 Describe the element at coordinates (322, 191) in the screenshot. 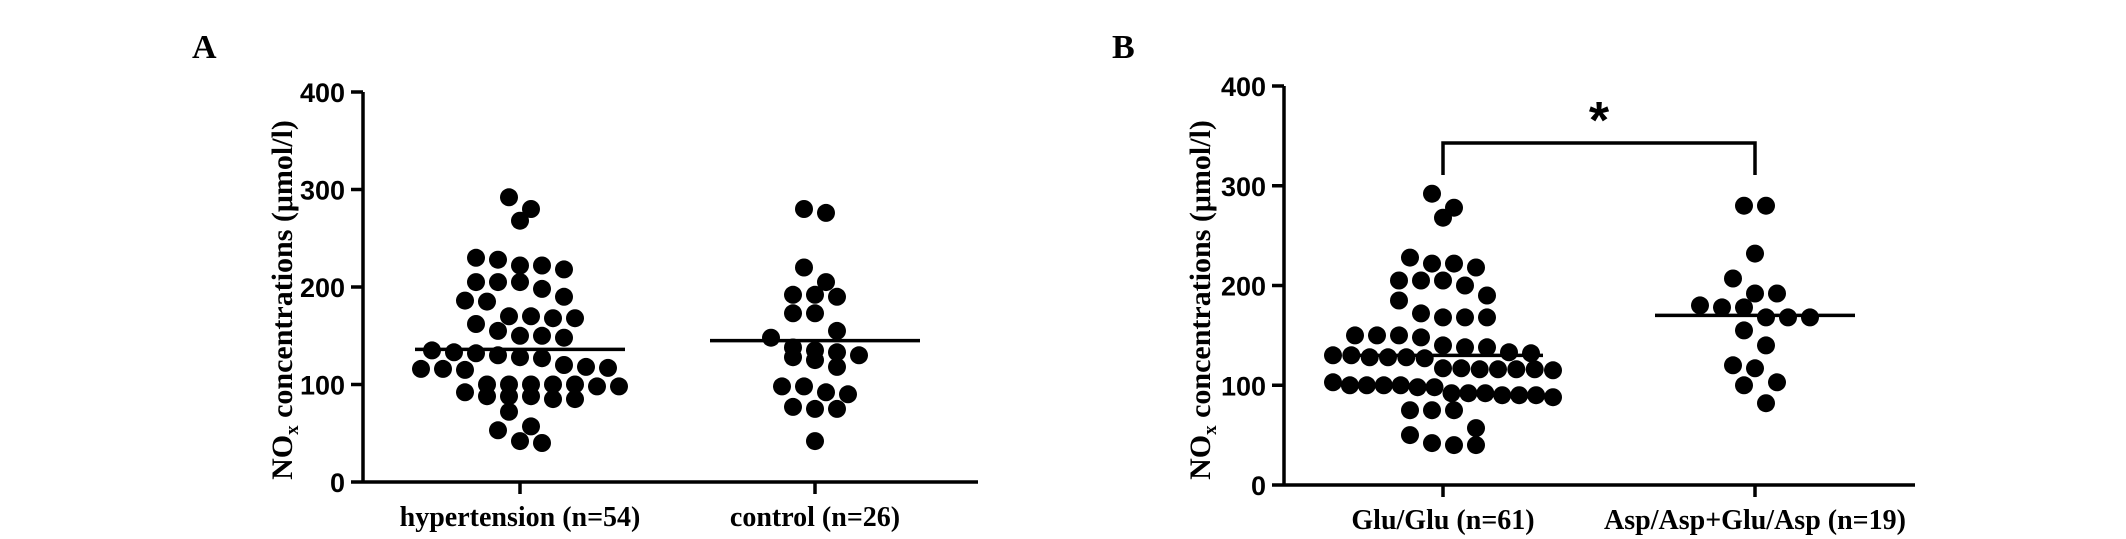

I see `y-tick-label-a: 300` at that location.